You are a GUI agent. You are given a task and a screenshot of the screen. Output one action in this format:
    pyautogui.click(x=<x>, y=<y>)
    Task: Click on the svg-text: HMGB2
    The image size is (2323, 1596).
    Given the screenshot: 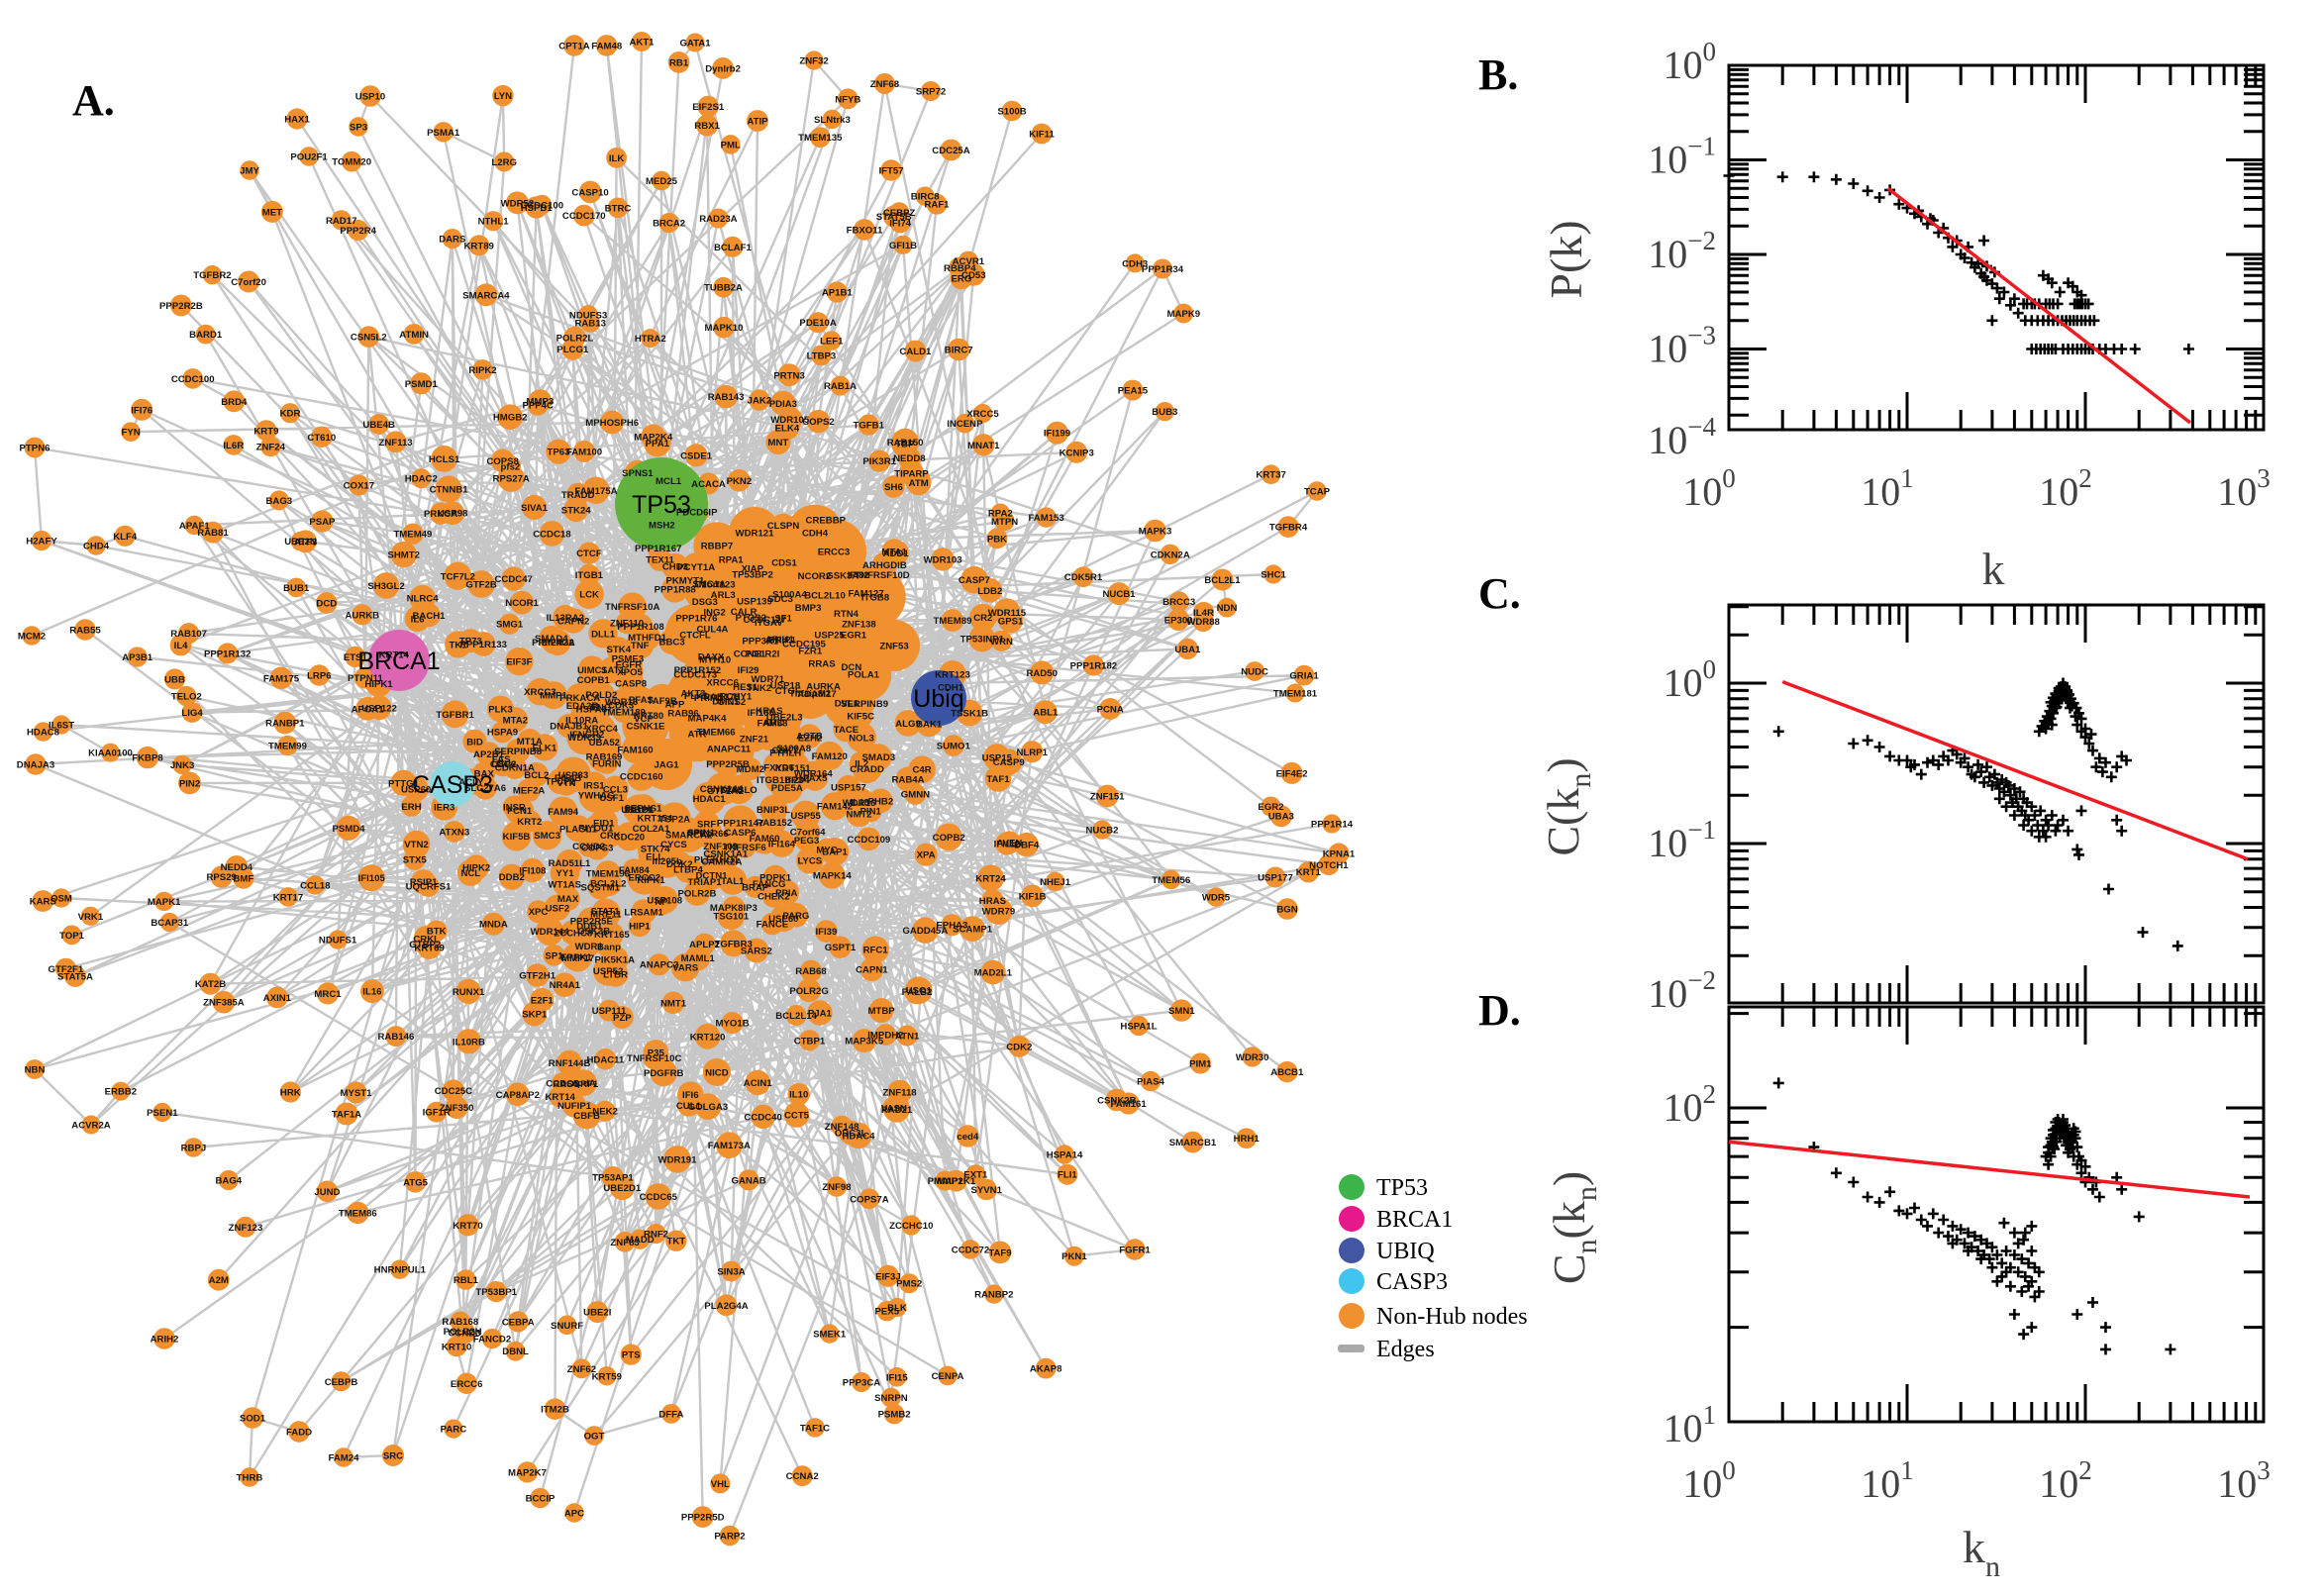 What is the action you would take?
    pyautogui.click(x=511, y=418)
    